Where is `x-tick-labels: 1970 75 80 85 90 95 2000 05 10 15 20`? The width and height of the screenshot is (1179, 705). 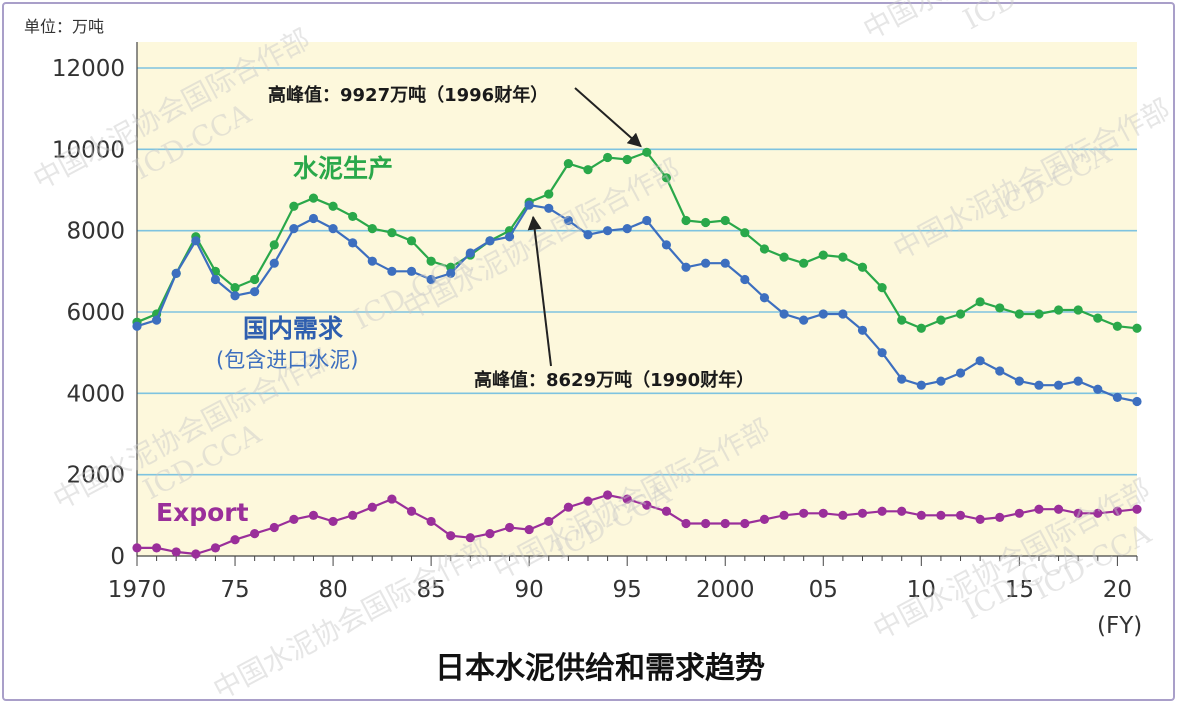 x-tick-labels: 1970 75 80 85 90 95 2000 05 10 15 20 is located at coordinates (620, 590).